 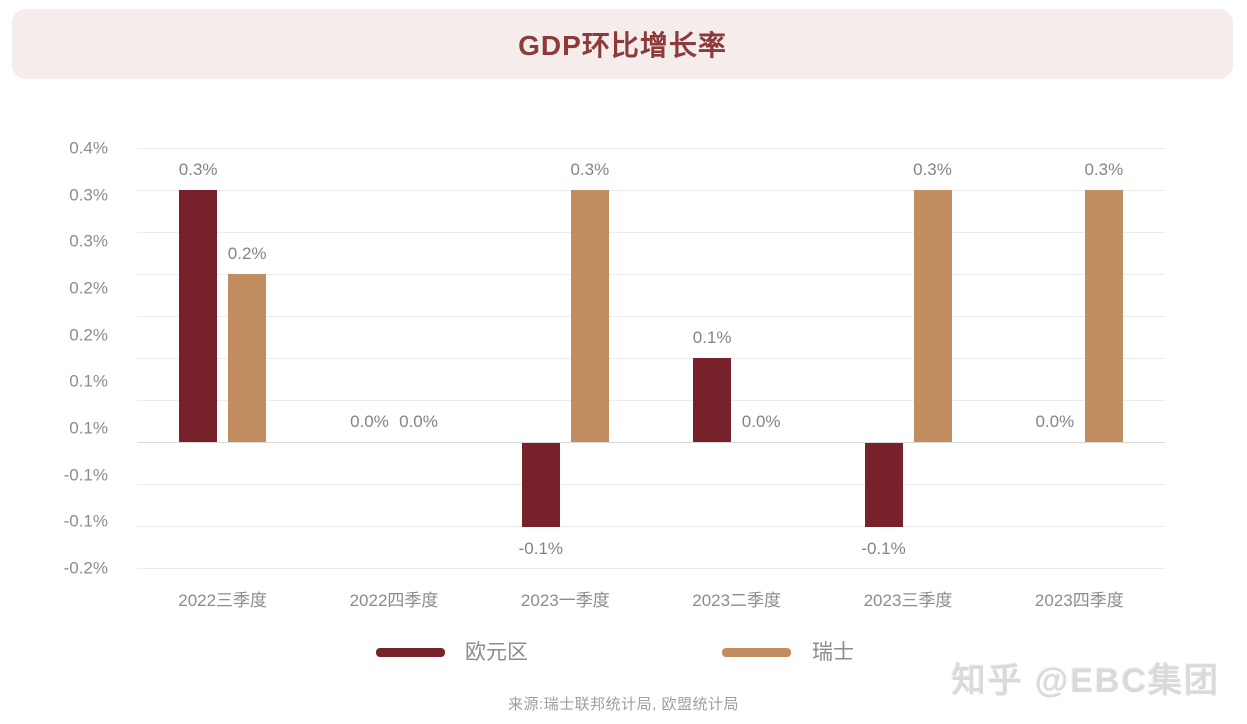 What do you see at coordinates (651, 442) in the screenshot?
I see `zero-baseline` at bounding box center [651, 442].